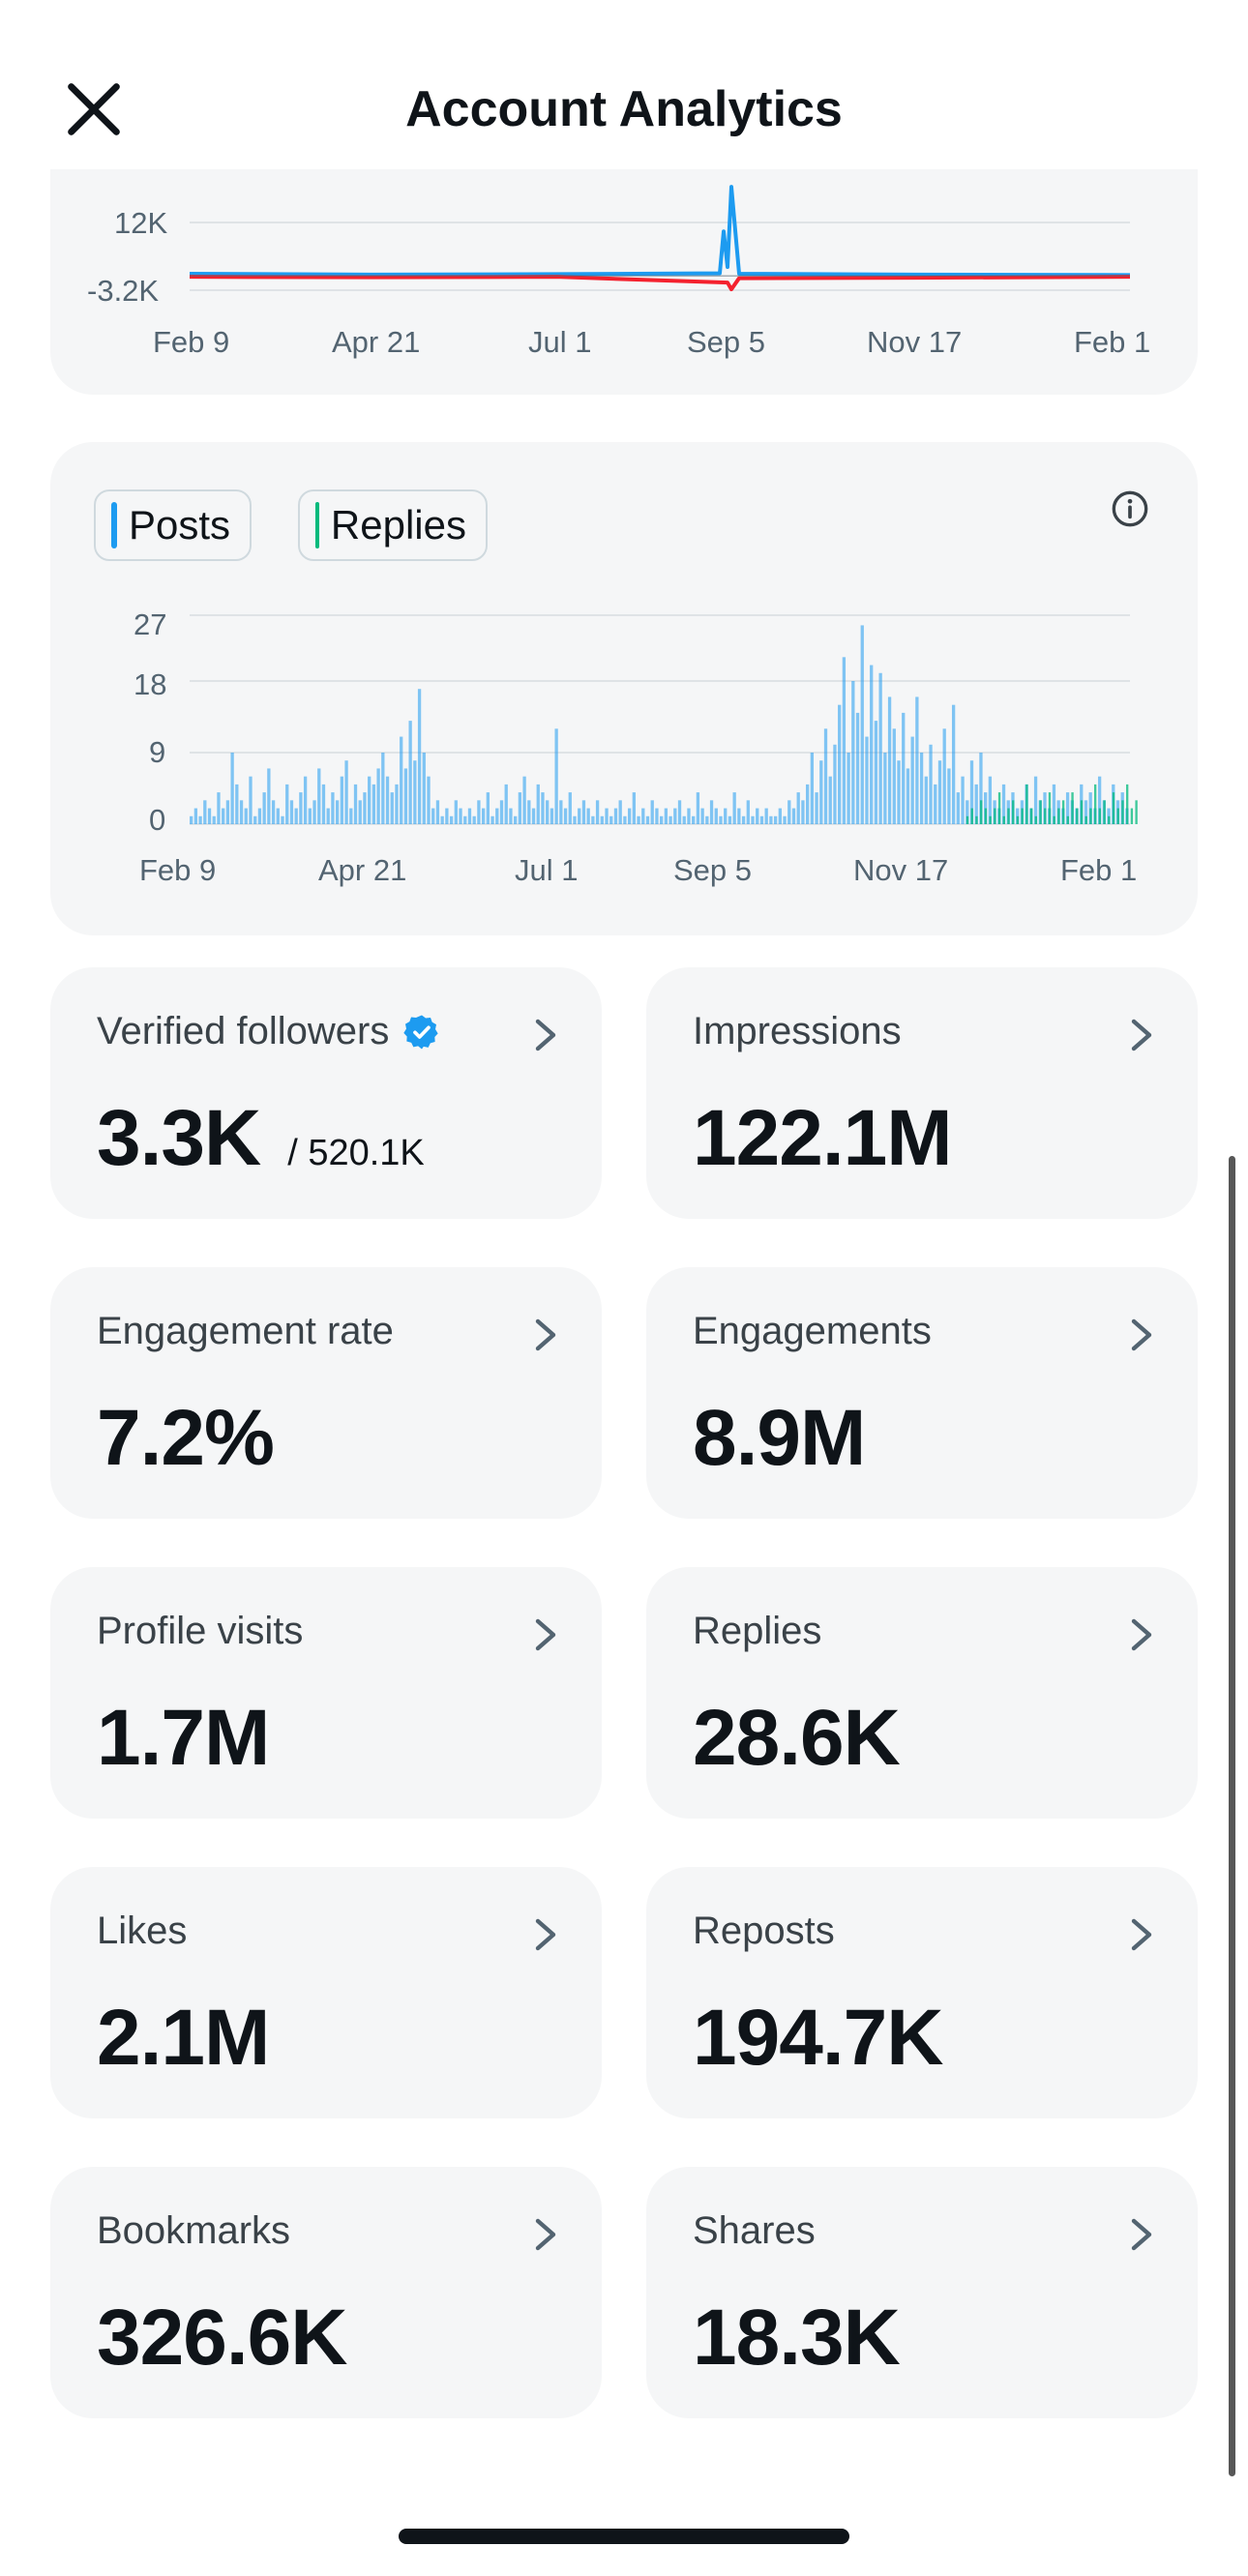 Image resolution: width=1248 pixels, height=2576 pixels. I want to click on info-icon, so click(1130, 508).